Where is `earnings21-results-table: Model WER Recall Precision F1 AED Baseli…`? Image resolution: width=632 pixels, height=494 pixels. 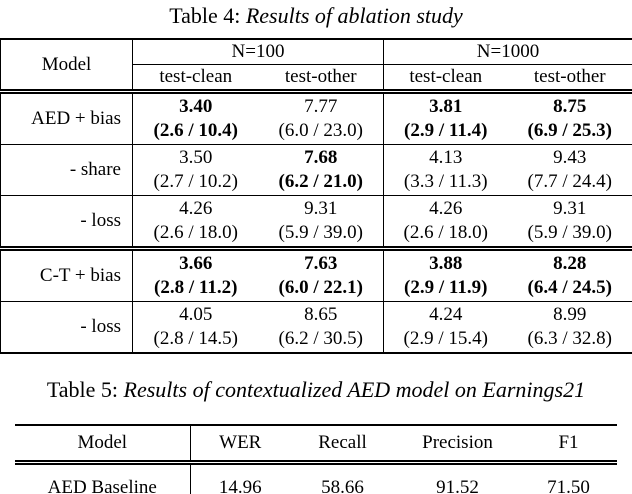
earnings21-results-table: Model WER Recall Precision F1 AED Baseli… is located at coordinates (316, 459).